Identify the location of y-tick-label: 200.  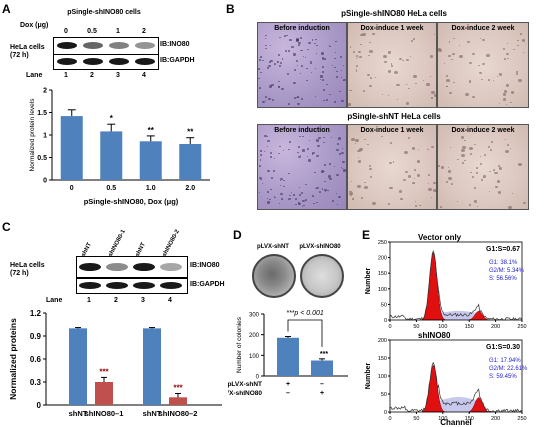
(382, 341).